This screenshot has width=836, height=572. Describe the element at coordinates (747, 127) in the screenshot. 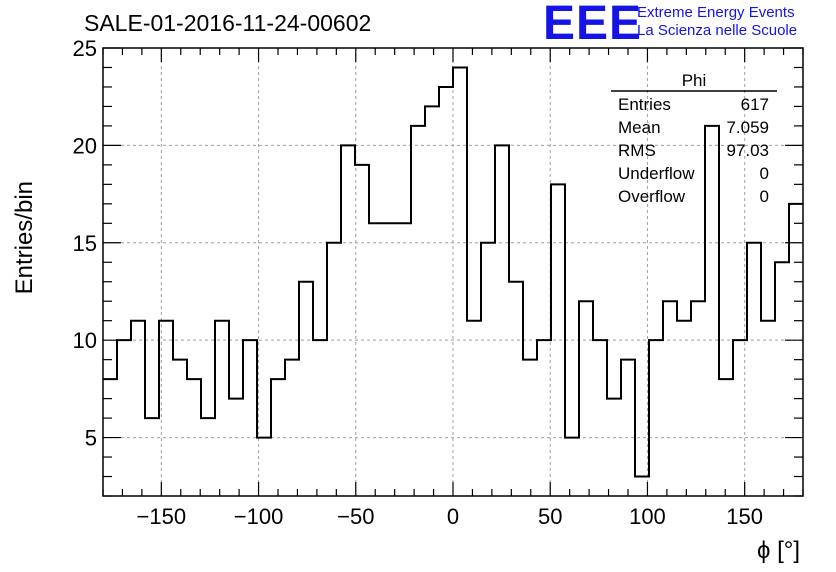

I see `stats-value: 7.059` at that location.